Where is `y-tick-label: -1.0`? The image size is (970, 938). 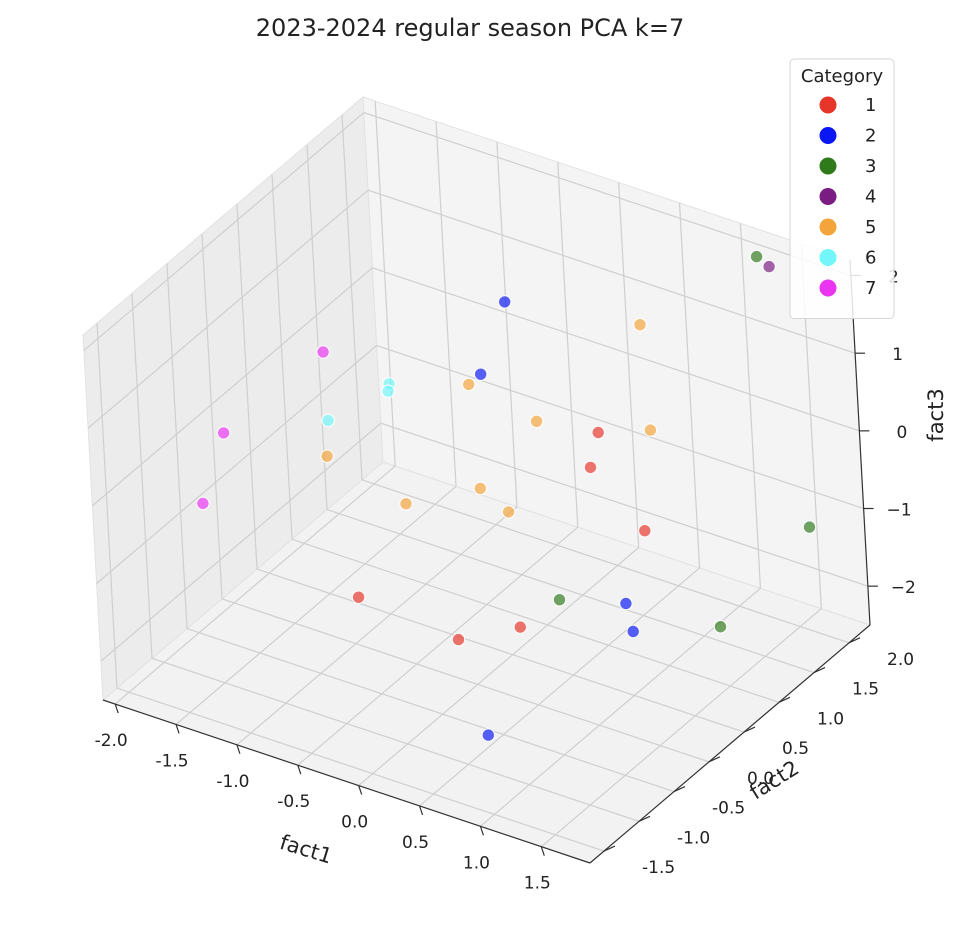 y-tick-label: -1.0 is located at coordinates (693, 838).